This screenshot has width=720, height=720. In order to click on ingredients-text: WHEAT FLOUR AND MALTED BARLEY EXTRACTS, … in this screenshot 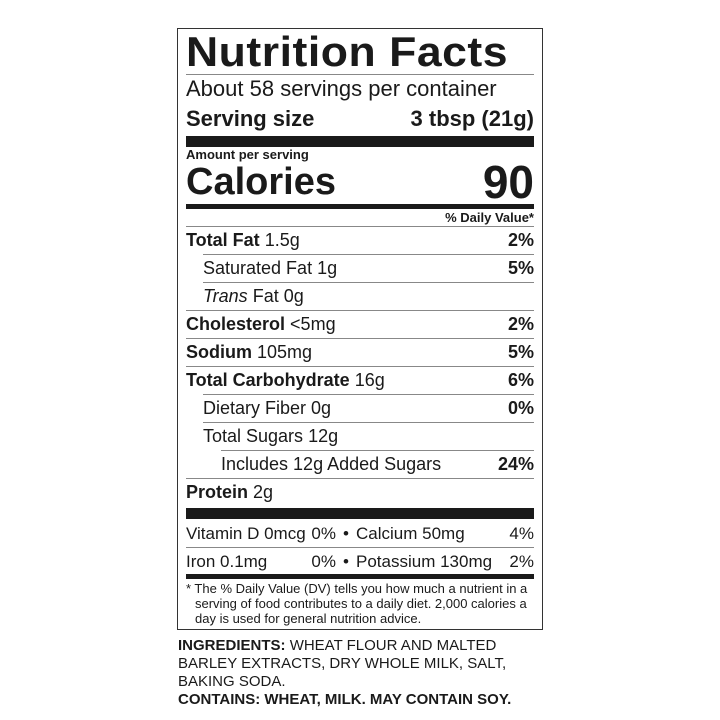, I will do `click(342, 663)`.